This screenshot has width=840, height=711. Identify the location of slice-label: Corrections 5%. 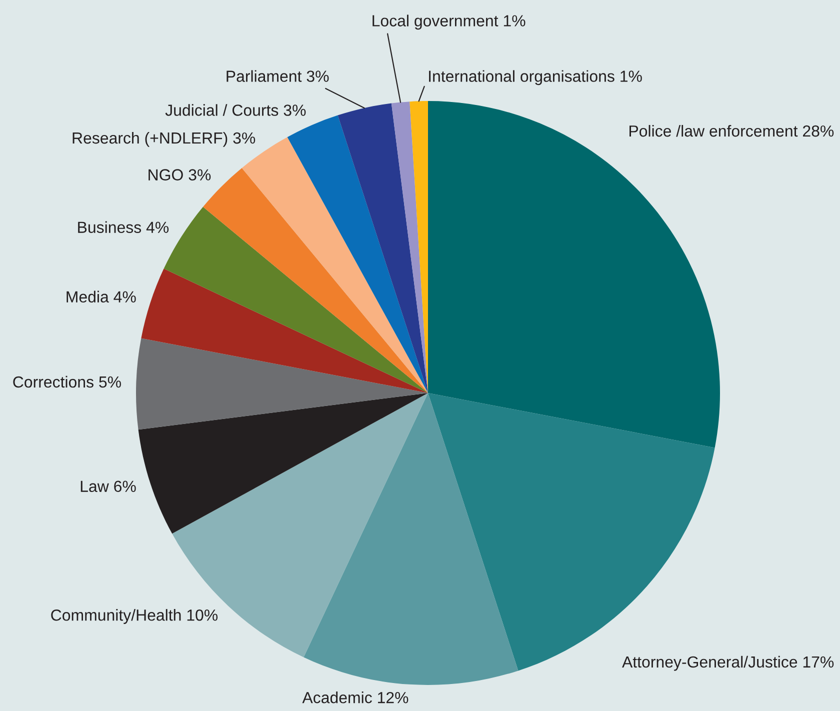
(67, 382).